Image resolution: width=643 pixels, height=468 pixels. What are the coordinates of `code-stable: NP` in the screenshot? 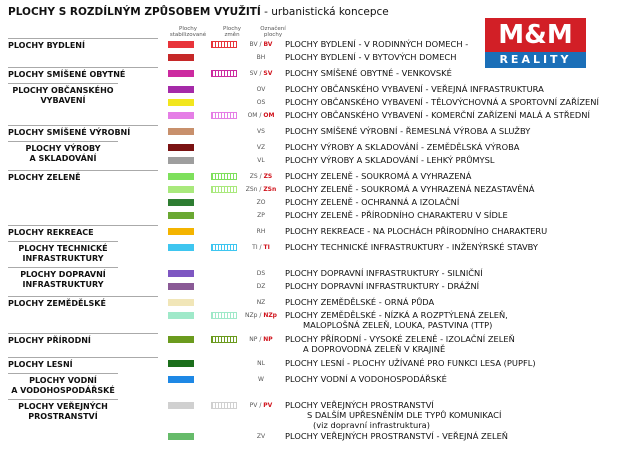 It's located at (253, 339).